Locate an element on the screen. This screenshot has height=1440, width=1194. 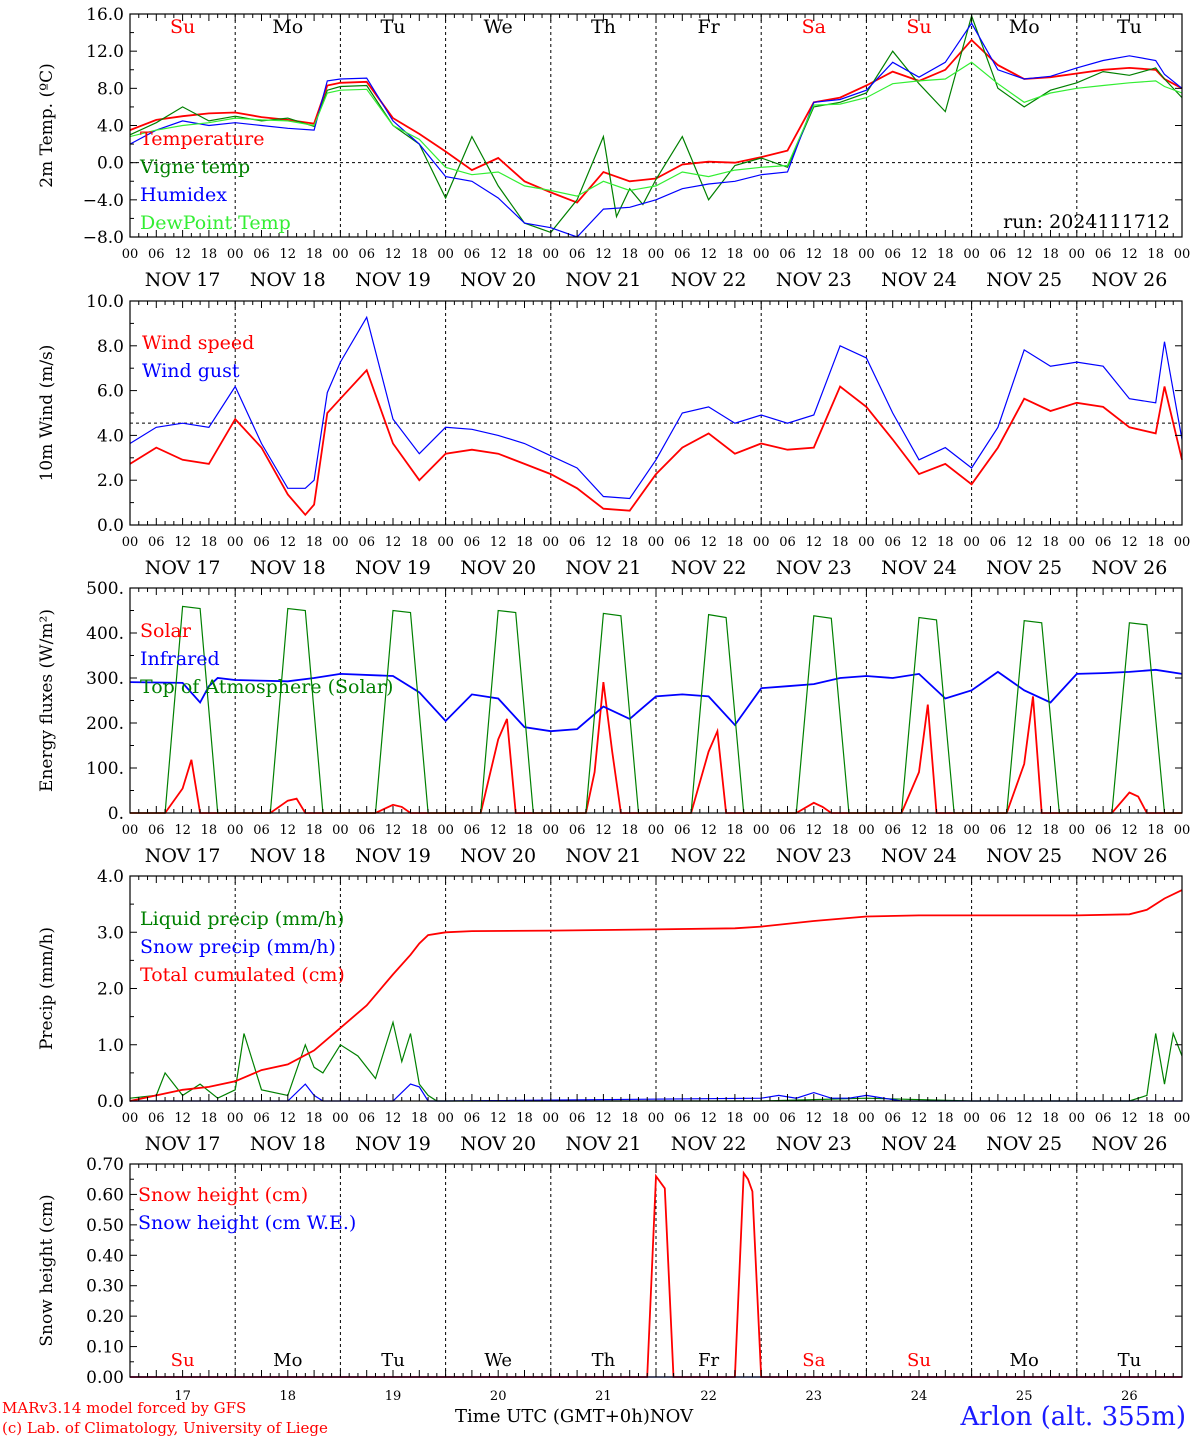
y-tick-label: 0. is located at coordinates (116, 814).